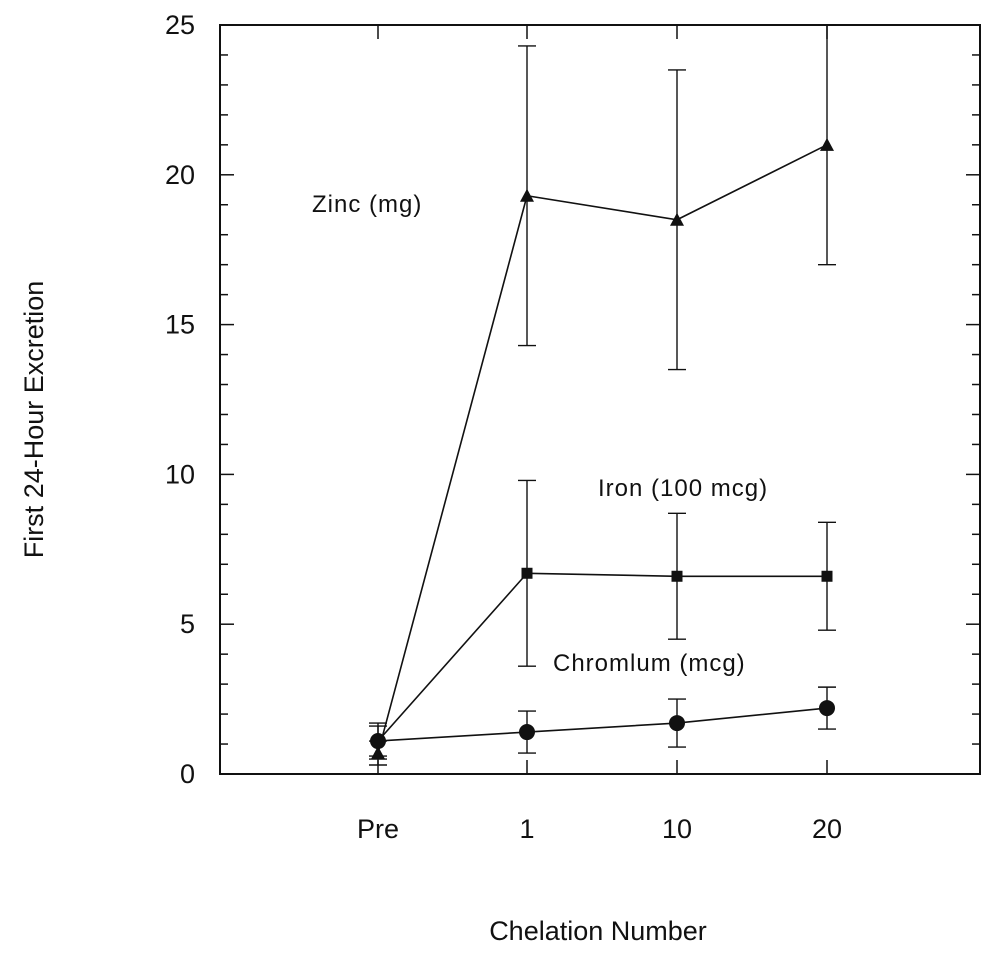 The width and height of the screenshot is (986, 959). What do you see at coordinates (187, 774) in the screenshot?
I see `y-tick-label: 0` at bounding box center [187, 774].